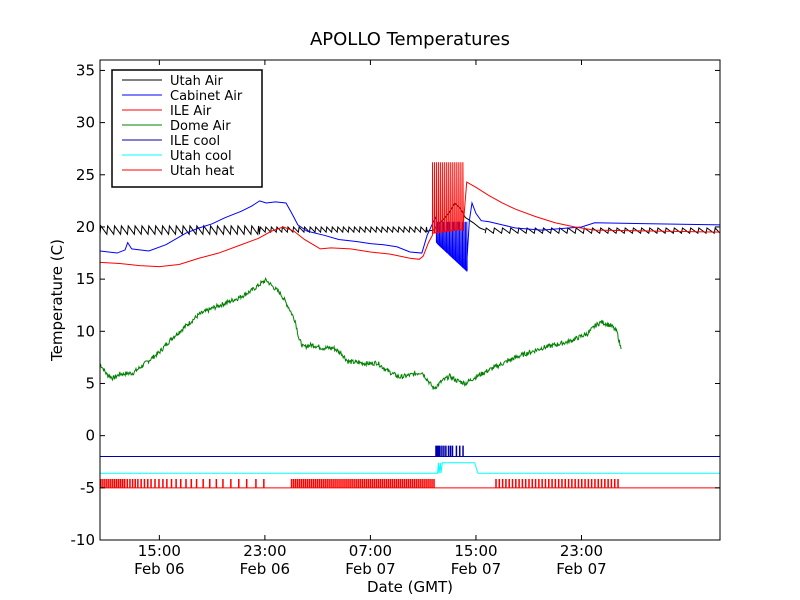 The height and width of the screenshot is (600, 800). What do you see at coordinates (200, 126) in the screenshot?
I see `legend-label: Dome Air` at bounding box center [200, 126].